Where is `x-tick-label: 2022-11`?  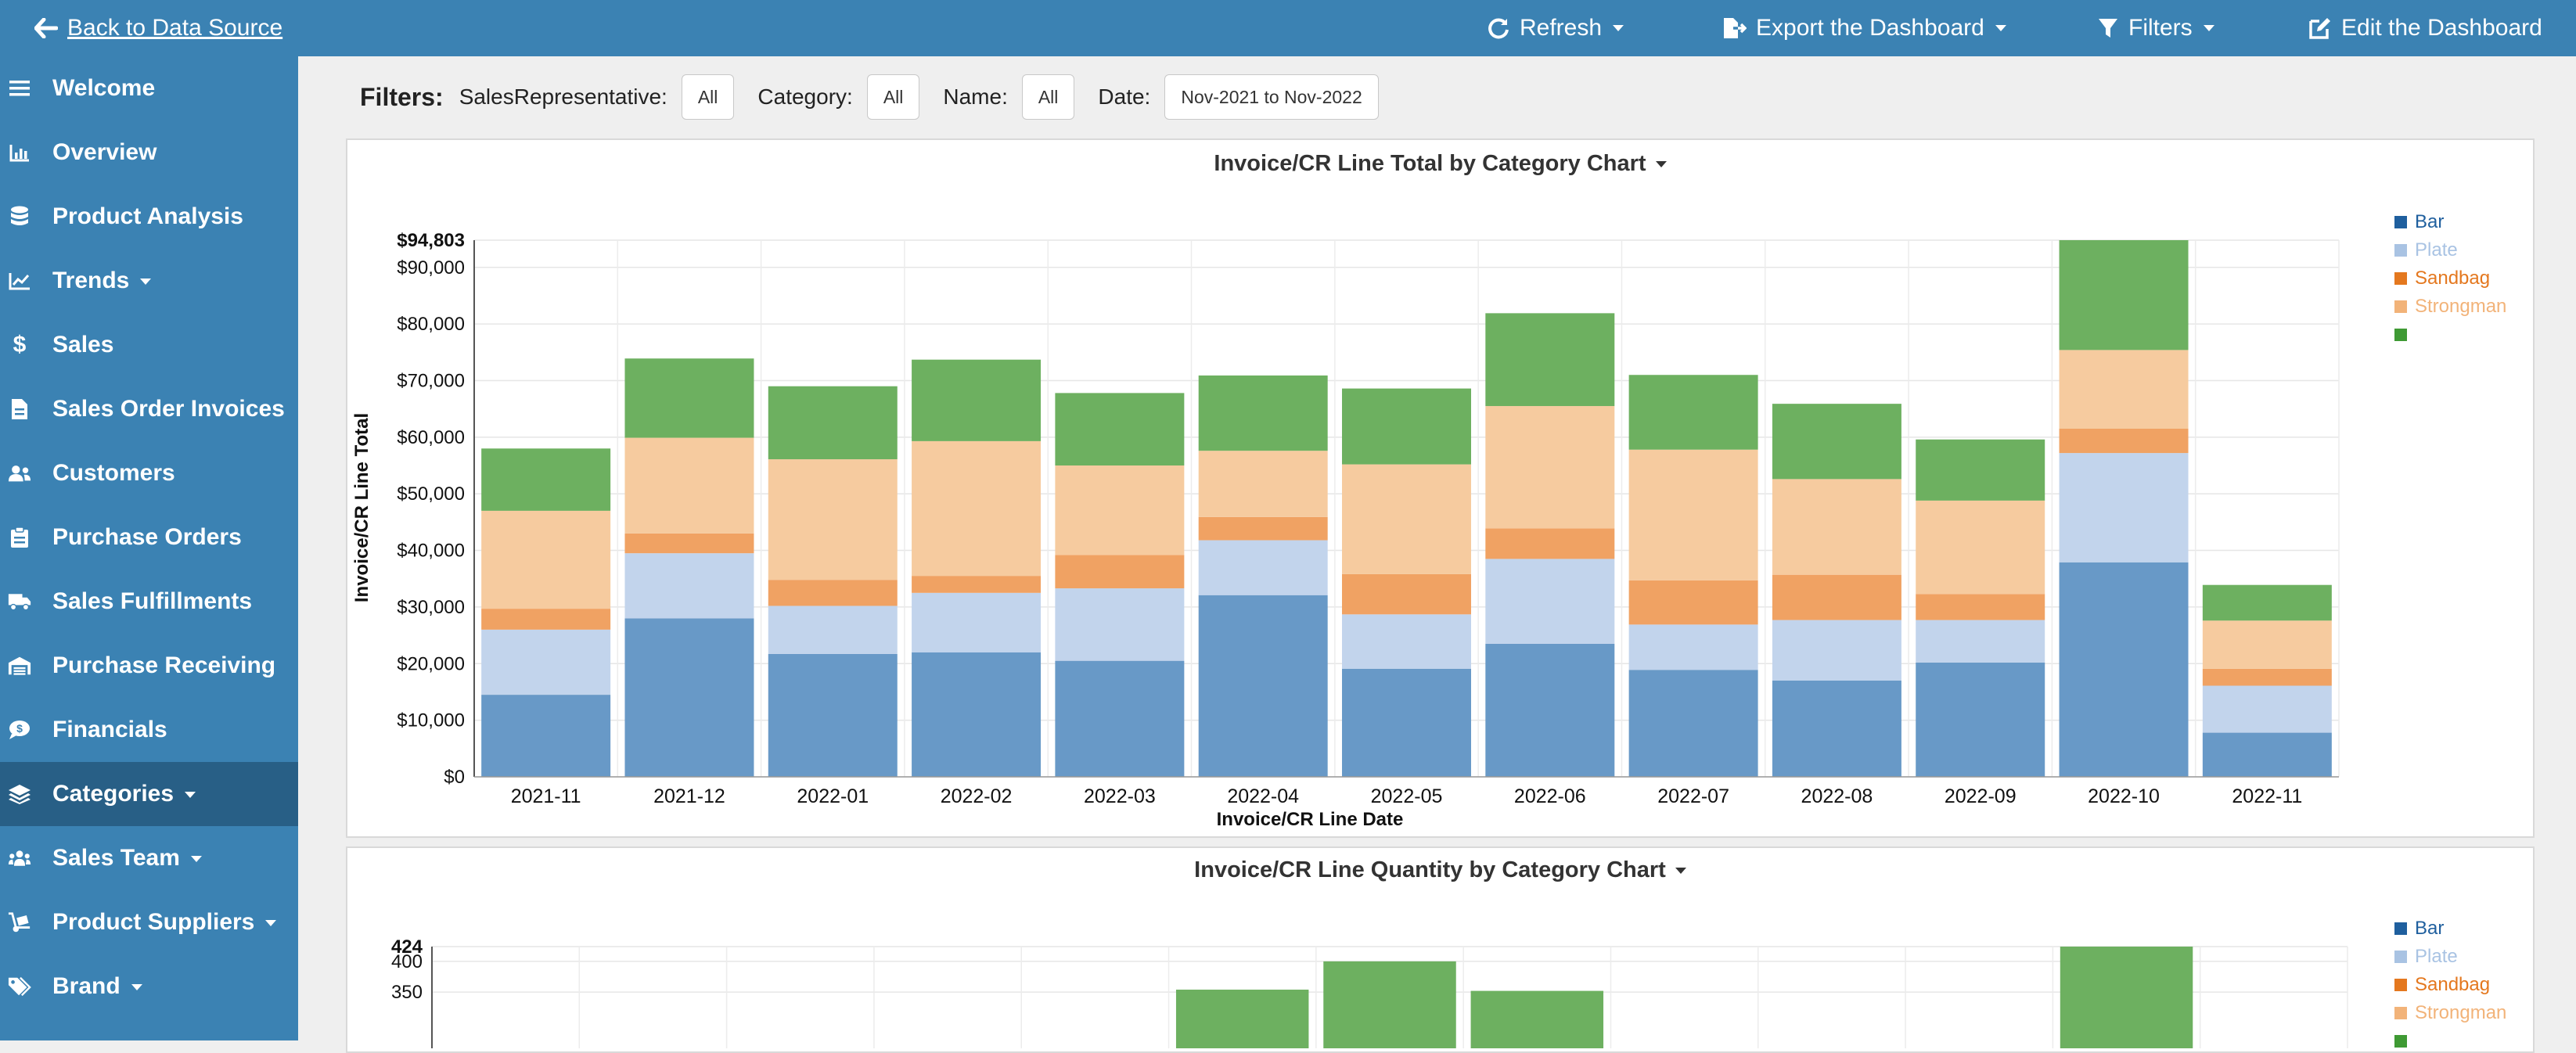
x-tick-label: 2022-11 is located at coordinates (2267, 796).